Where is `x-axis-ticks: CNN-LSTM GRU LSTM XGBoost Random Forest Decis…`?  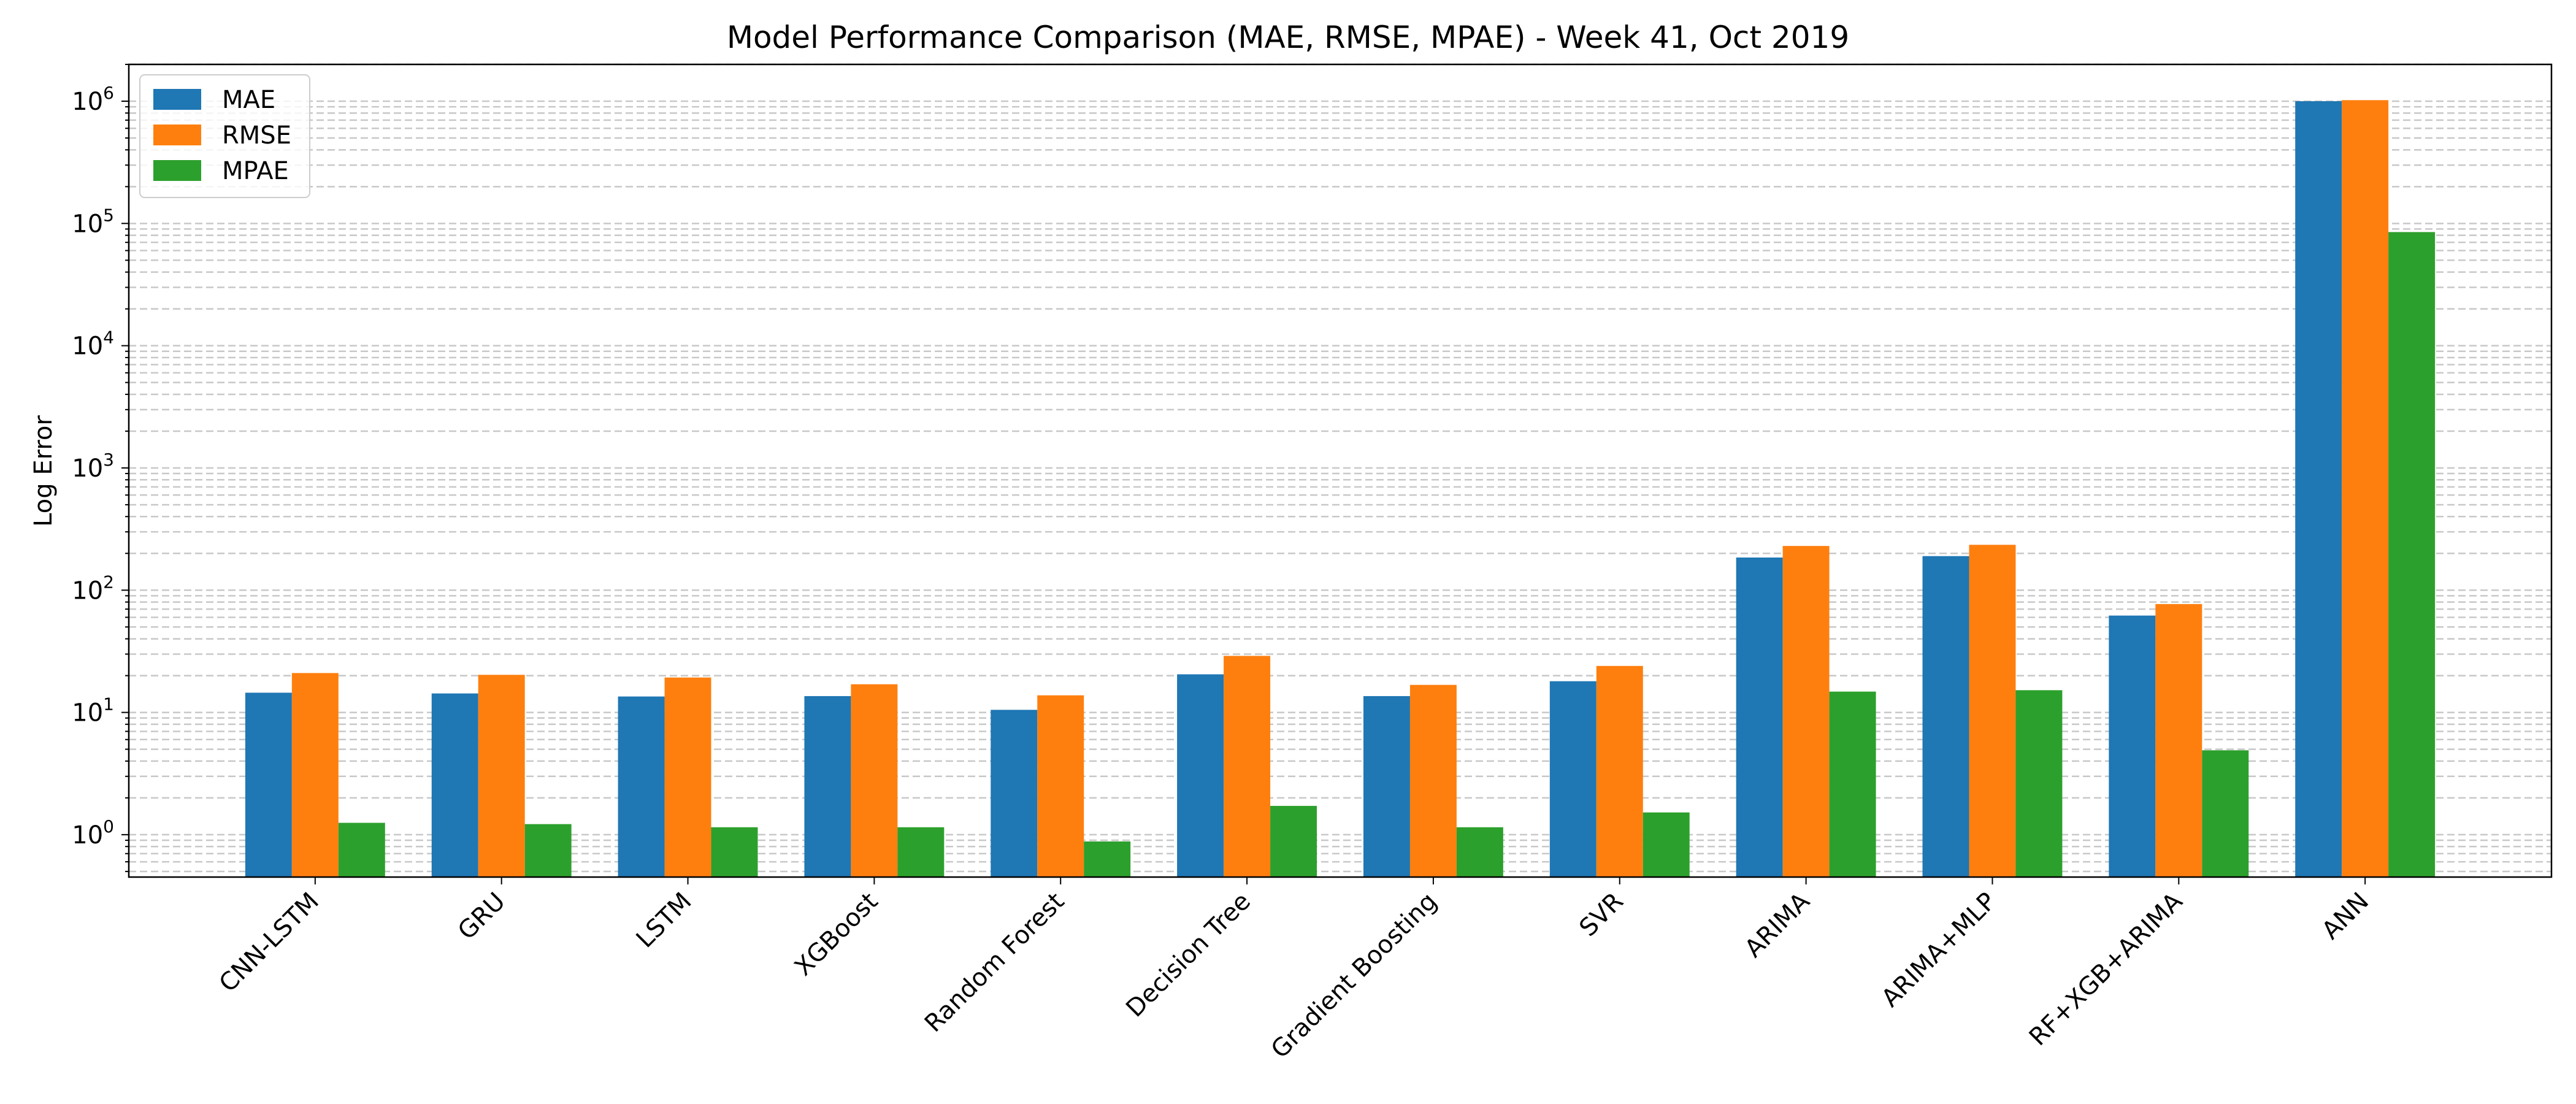
x-axis-ticks: CNN-LSTM GRU LSTM XGBoost Random Forest Decis… is located at coordinates (1294, 970).